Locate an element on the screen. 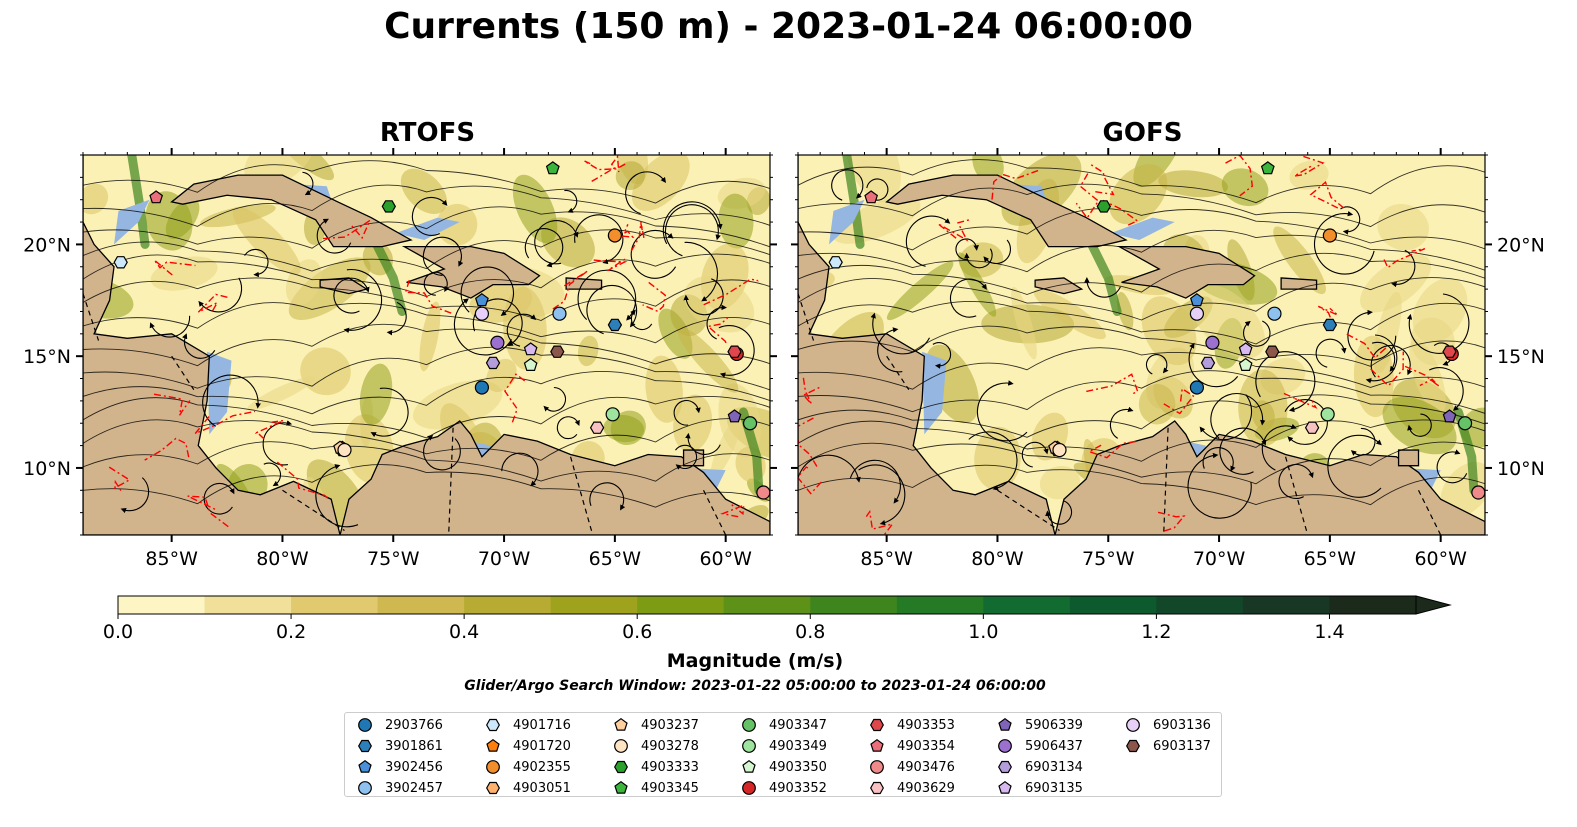 The image size is (1577, 827). legend-label: 4902355 is located at coordinates (542, 767).